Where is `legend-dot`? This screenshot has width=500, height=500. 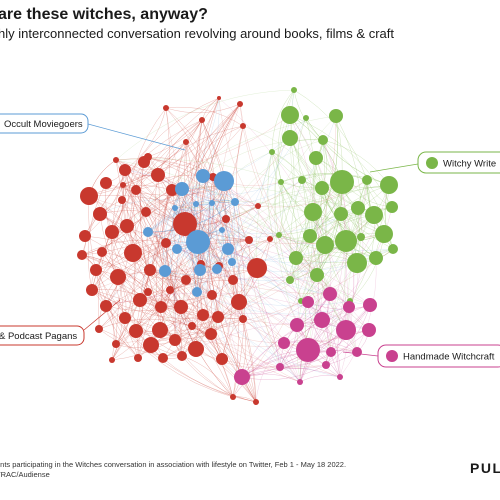 legend-dot is located at coordinates (432, 163).